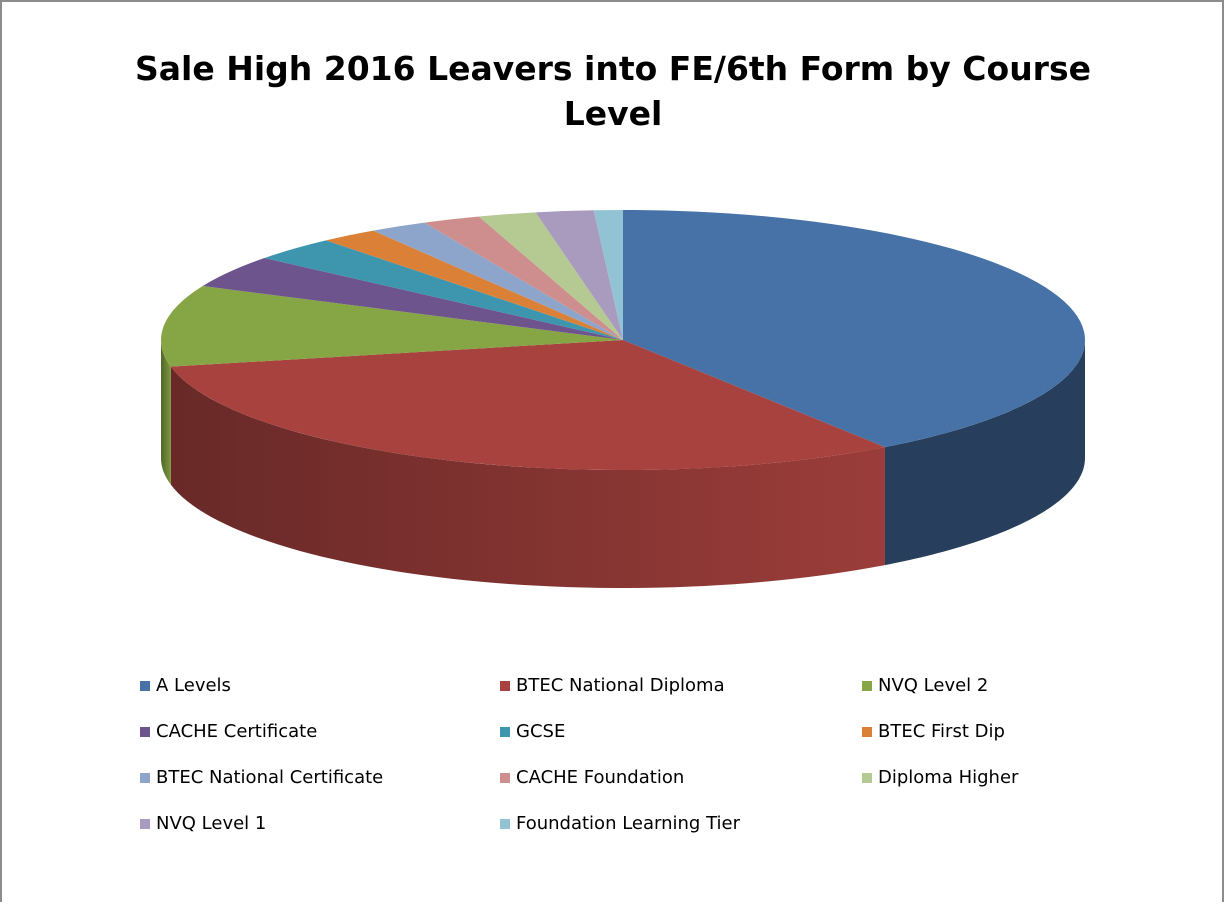 The width and height of the screenshot is (1226, 906). I want to click on legend-label: CACHE Foundation, so click(600, 777).